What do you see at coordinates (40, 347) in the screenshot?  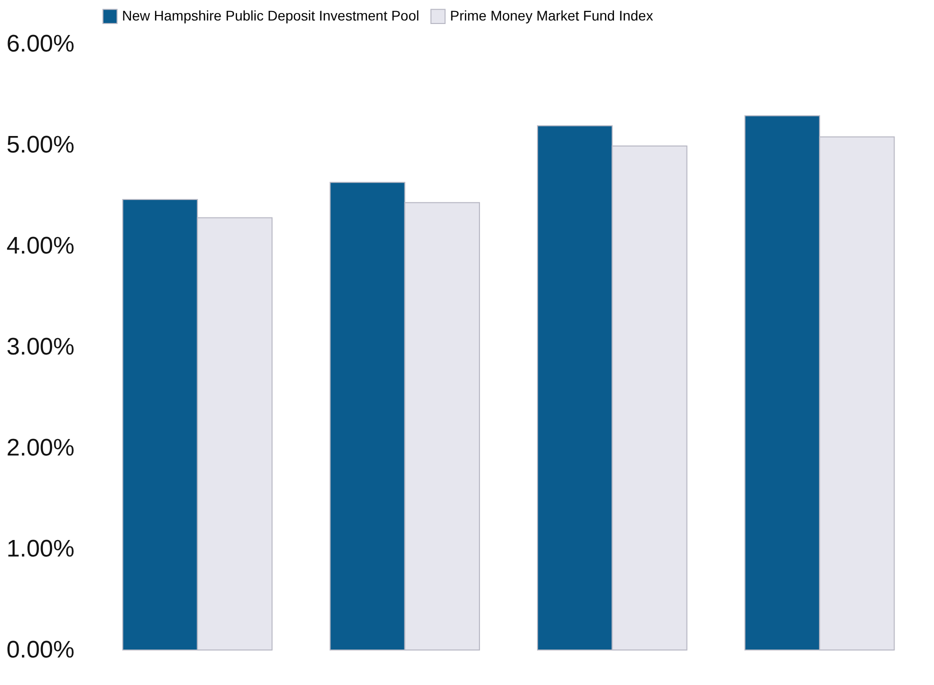 I see `y-tick-label: 3.00%` at bounding box center [40, 347].